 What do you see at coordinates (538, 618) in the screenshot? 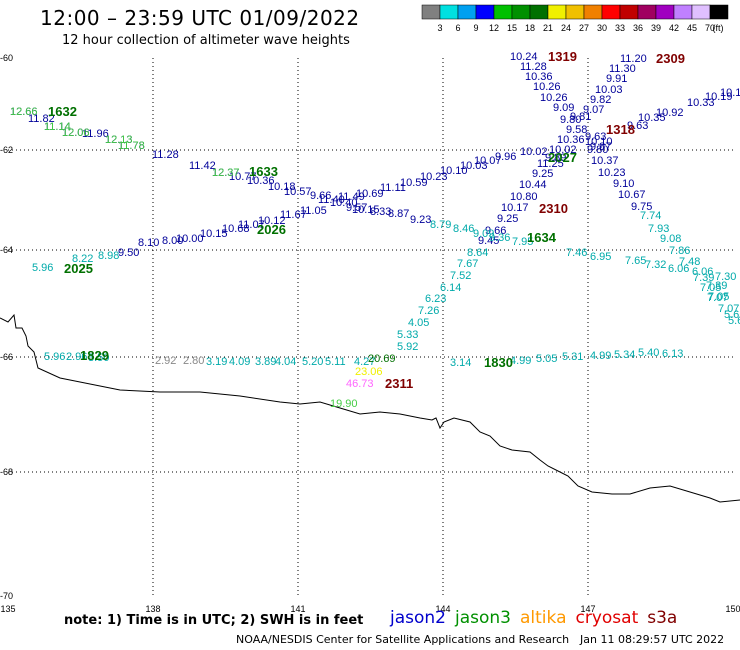
I see `satellite-legend: jason2 jason3 altika cryosat s3a` at bounding box center [538, 618].